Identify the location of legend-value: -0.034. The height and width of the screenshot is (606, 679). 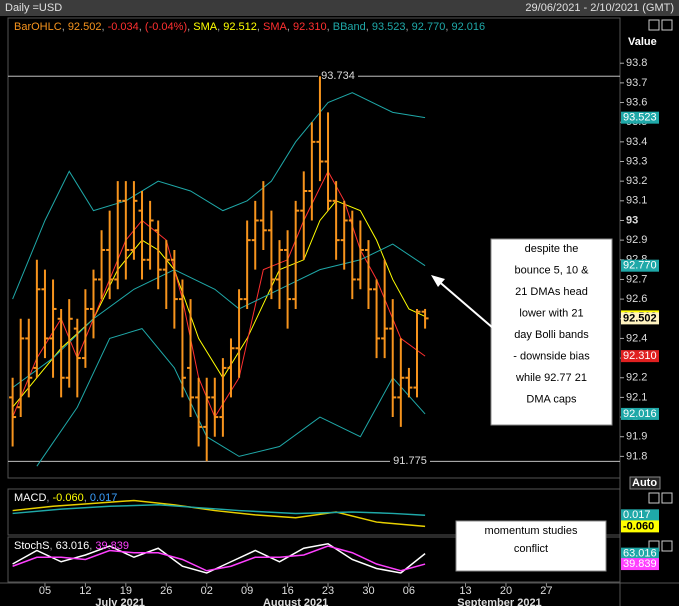
(123, 27).